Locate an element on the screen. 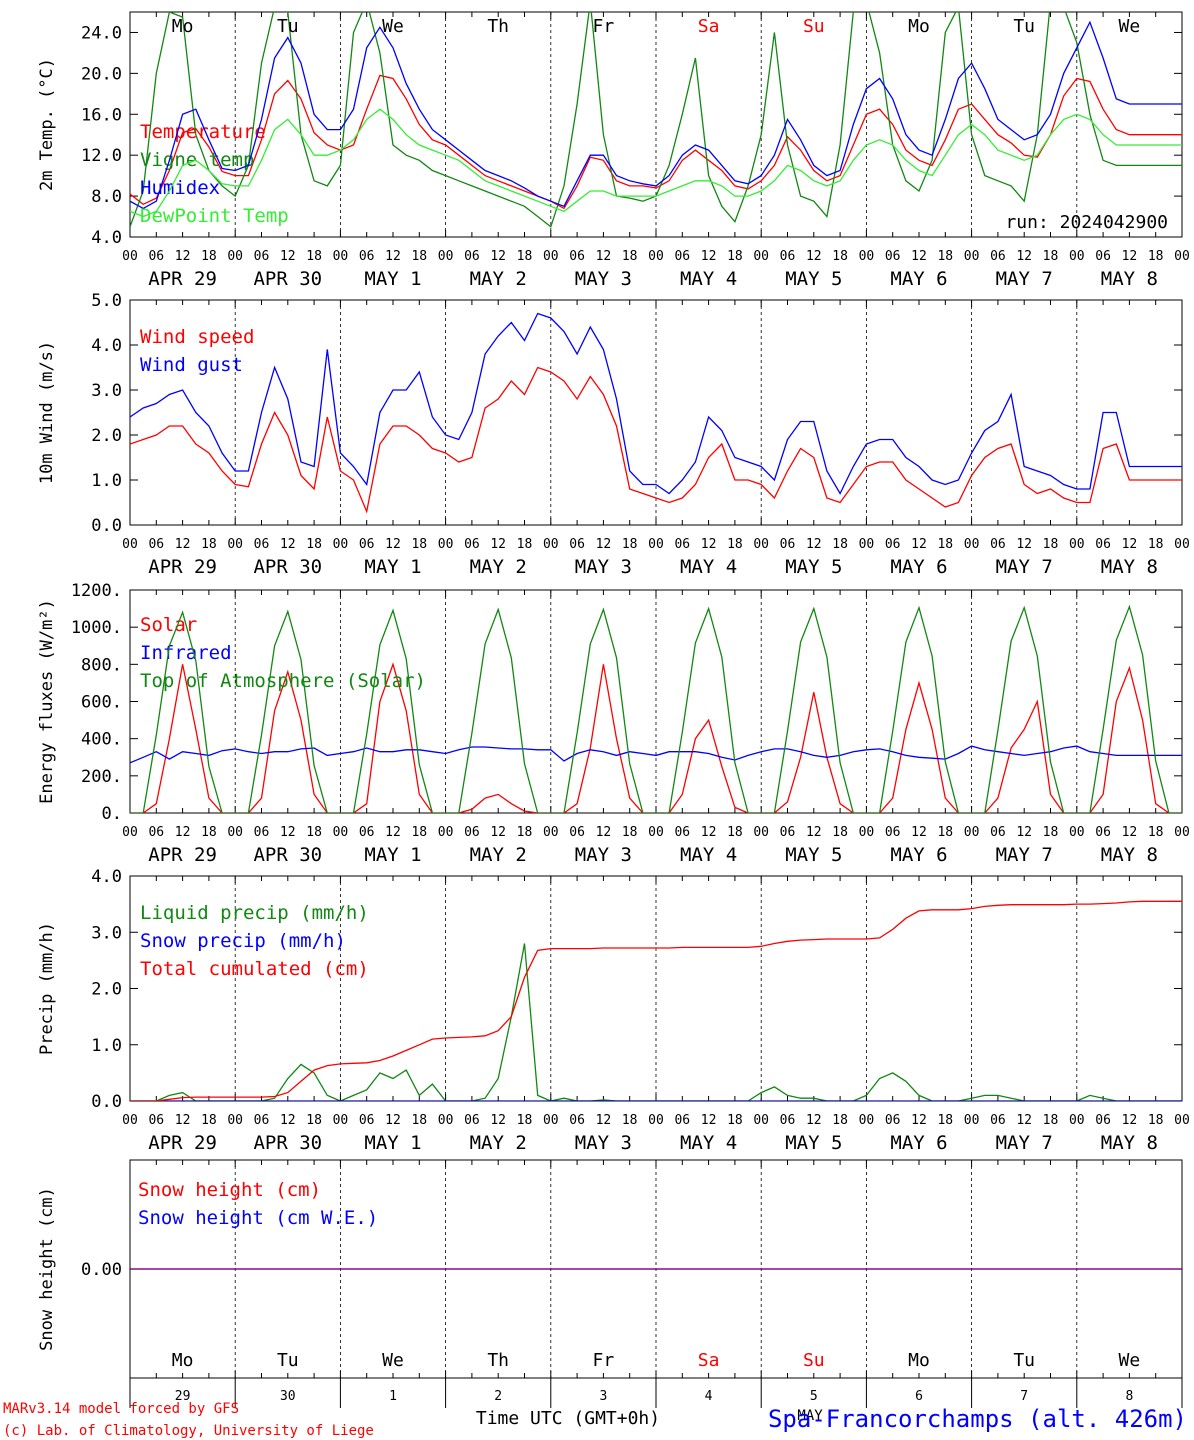 The width and height of the screenshot is (1194, 1440). y-tick-label: 3.0 is located at coordinates (106, 933).